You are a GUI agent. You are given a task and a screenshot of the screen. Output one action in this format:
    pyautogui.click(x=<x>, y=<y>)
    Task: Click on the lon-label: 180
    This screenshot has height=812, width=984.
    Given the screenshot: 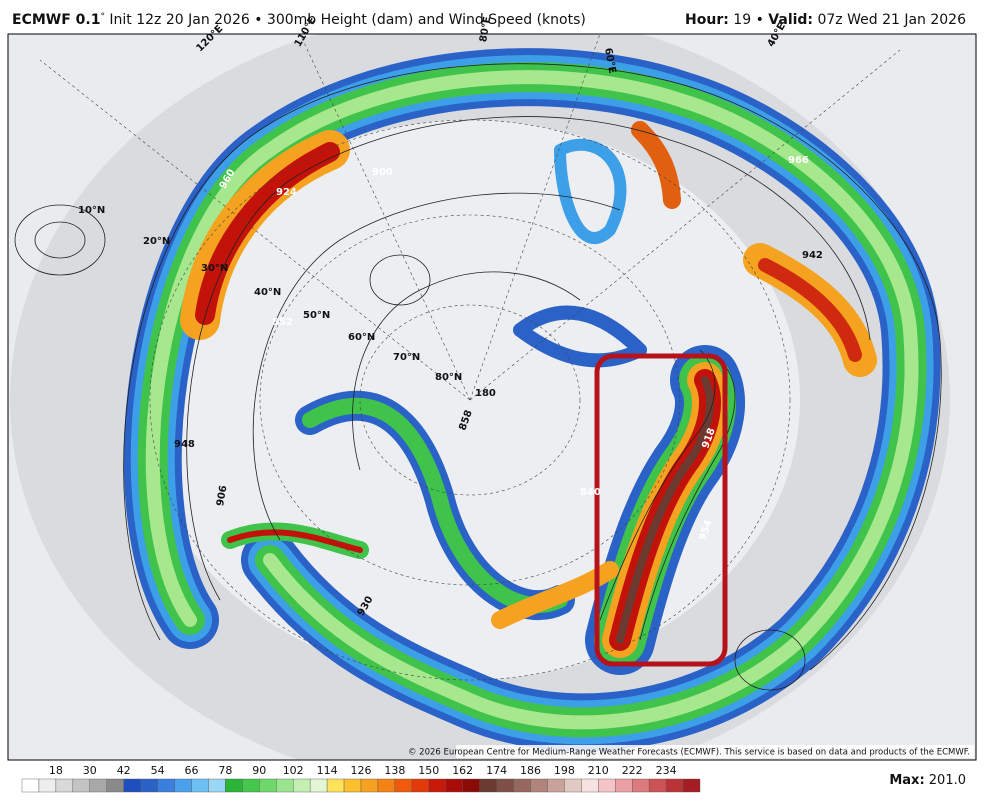 What is the action you would take?
    pyautogui.click(x=485, y=393)
    